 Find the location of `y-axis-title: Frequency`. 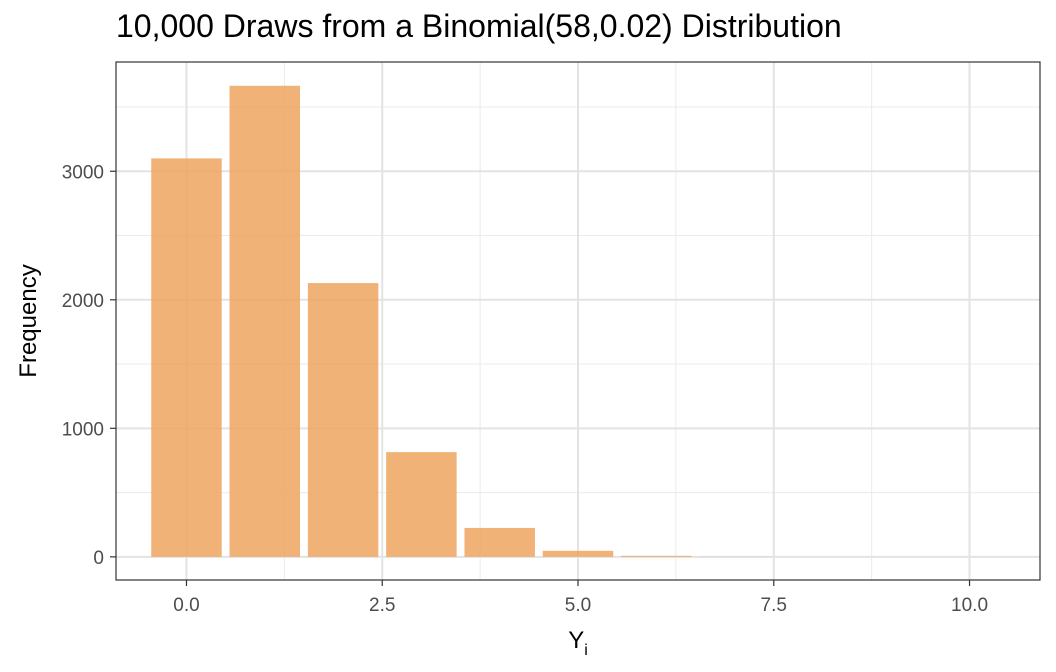

y-axis-title: Frequency is located at coordinates (28, 320).